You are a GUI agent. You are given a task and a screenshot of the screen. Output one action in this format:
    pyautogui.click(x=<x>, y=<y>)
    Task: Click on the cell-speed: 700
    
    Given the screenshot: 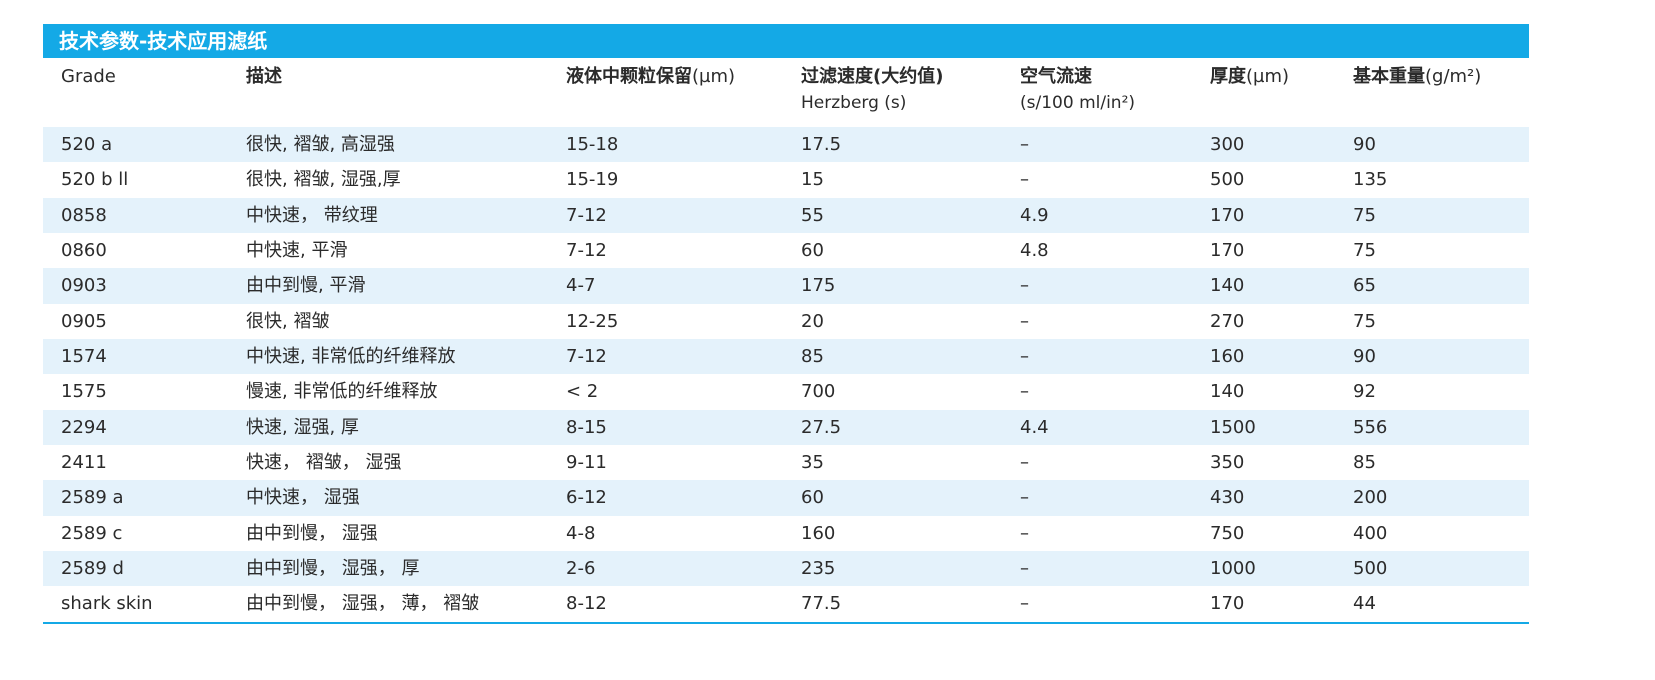 What is the action you would take?
    pyautogui.click(x=818, y=392)
    